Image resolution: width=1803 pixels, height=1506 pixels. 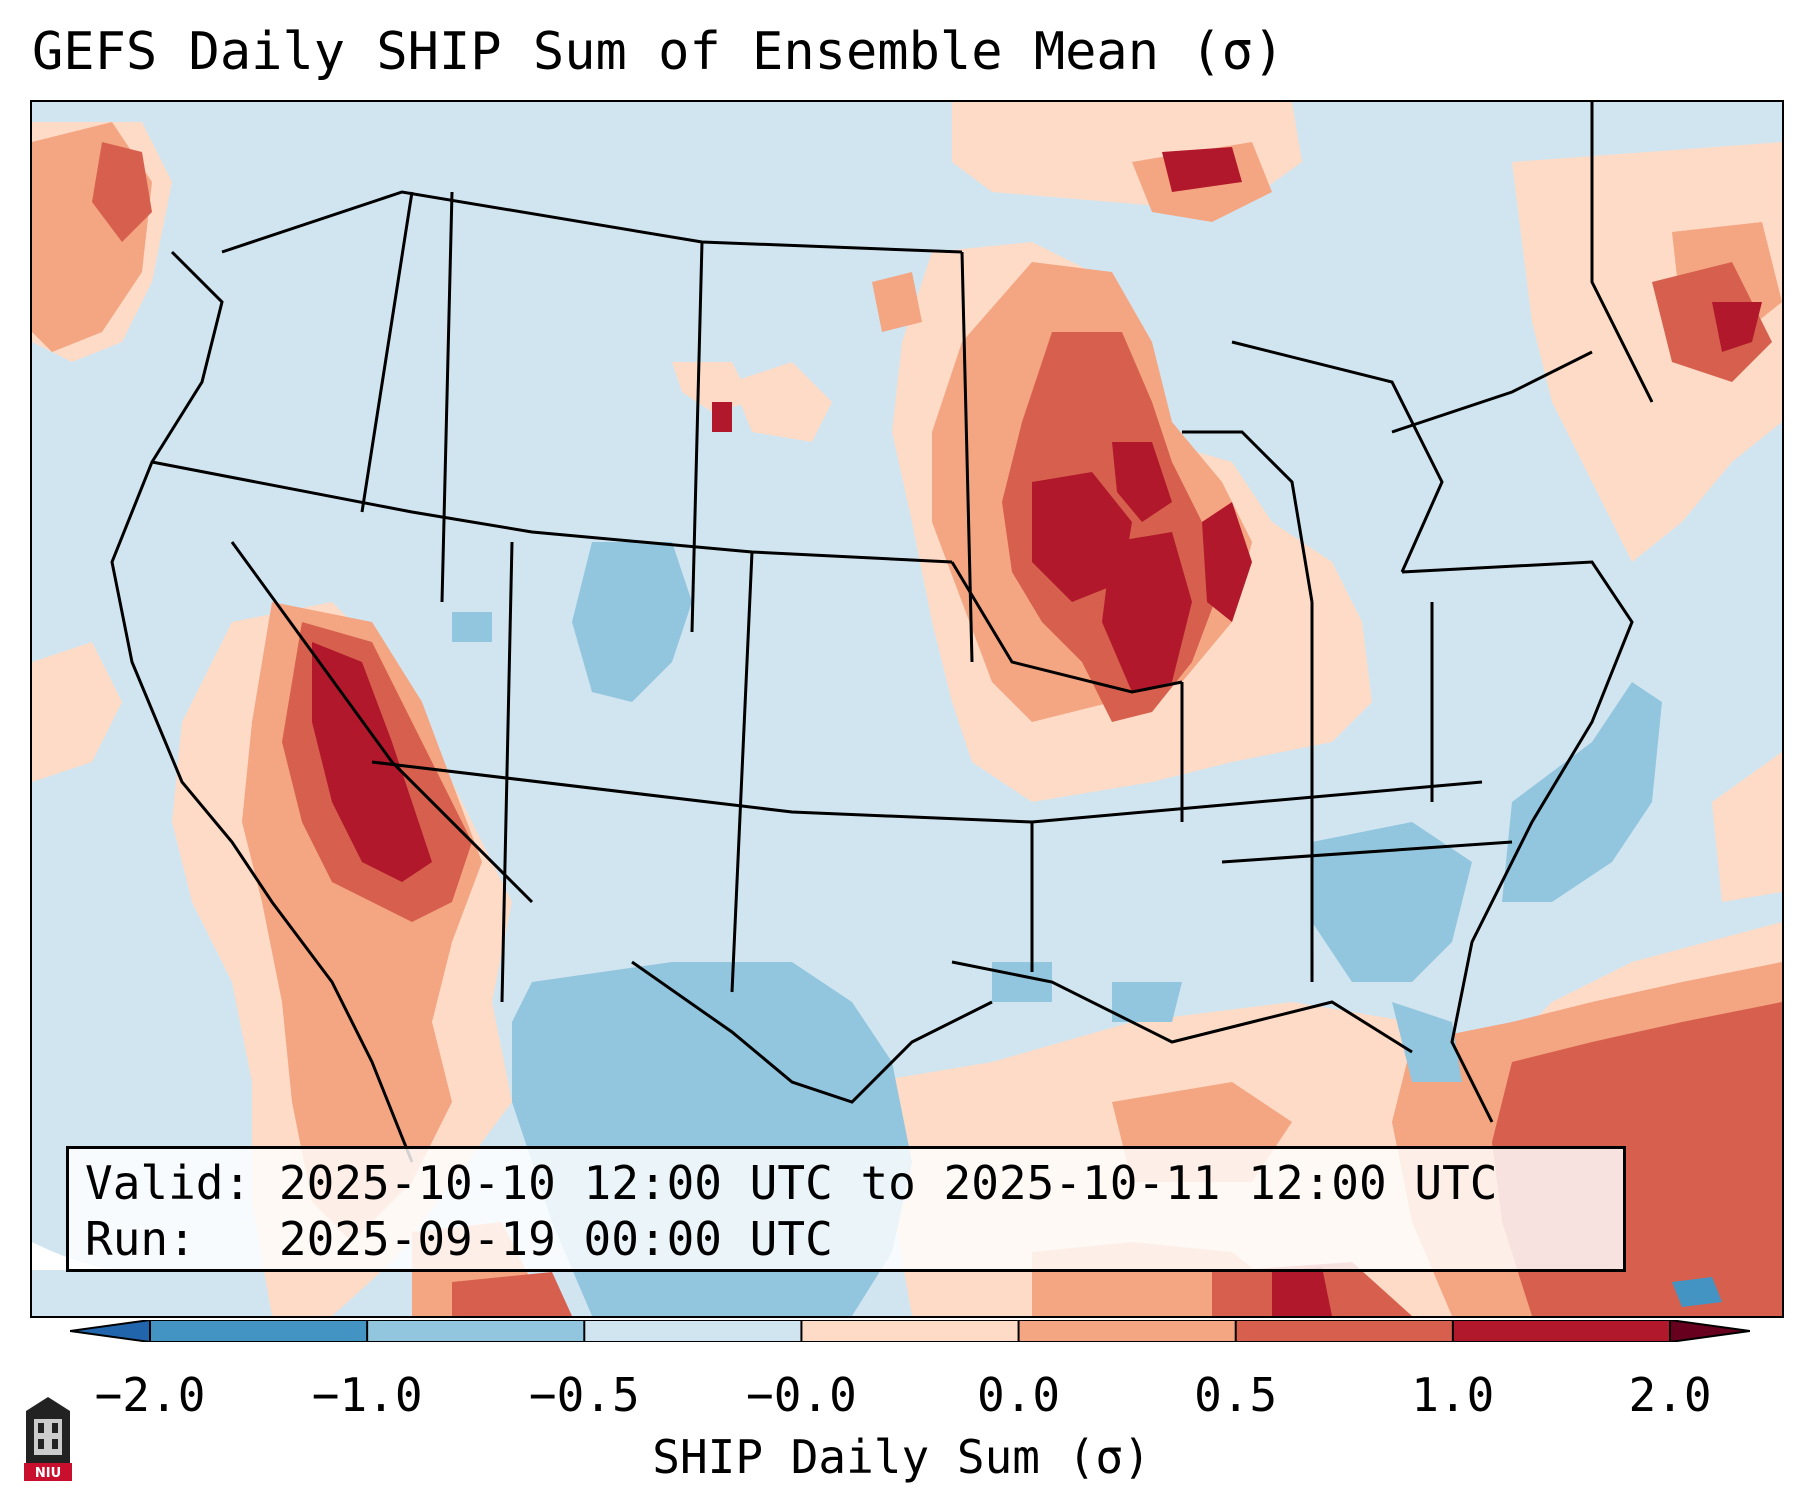 What do you see at coordinates (150, 1395) in the screenshot?
I see `colorbar-tick-label: −2.0` at bounding box center [150, 1395].